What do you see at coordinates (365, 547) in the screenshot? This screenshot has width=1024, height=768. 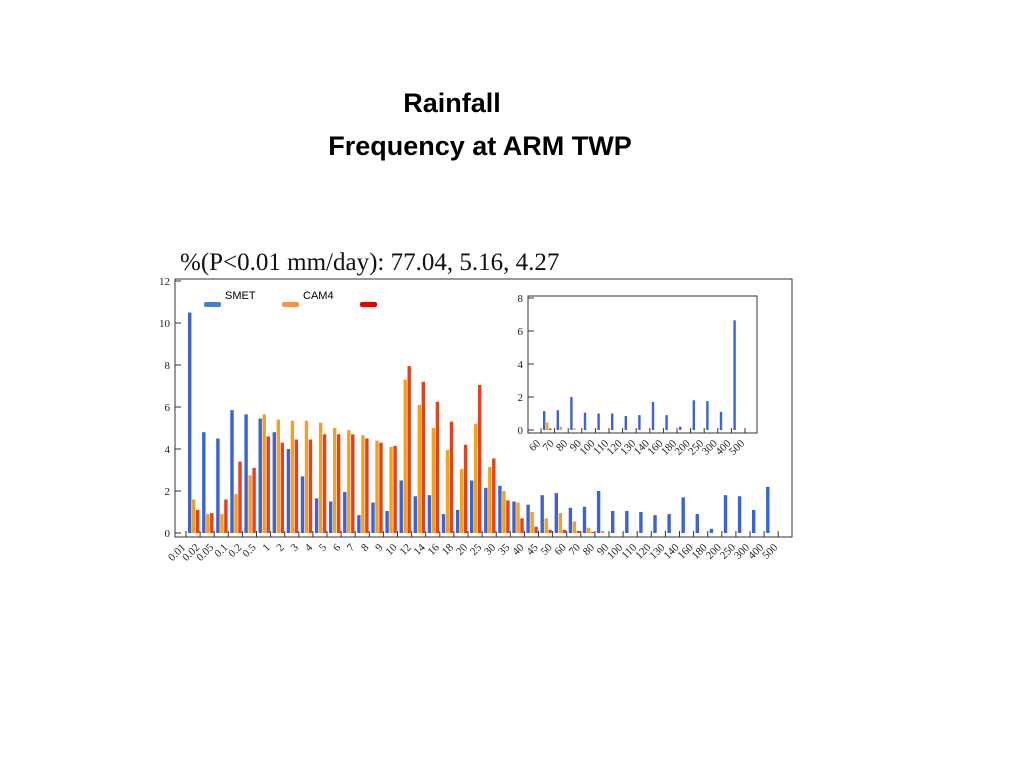 I see `x-tick-label: 8` at bounding box center [365, 547].